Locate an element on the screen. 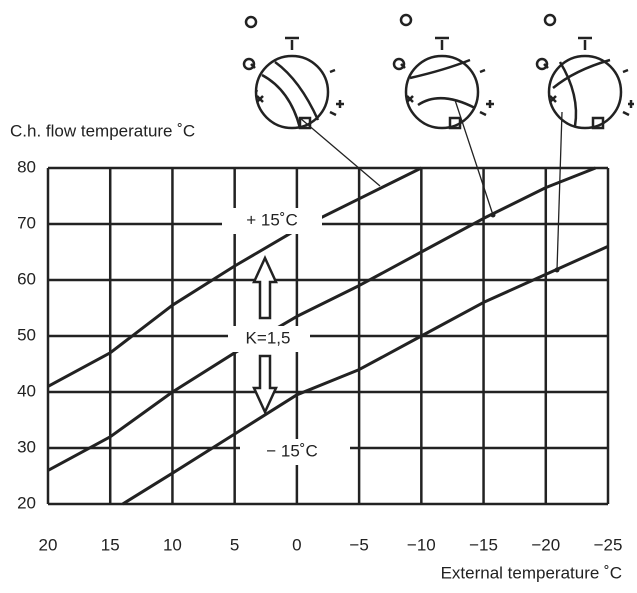 The width and height of the screenshot is (637, 593). x-axis-label: External temperature ˚C is located at coordinates (531, 572).